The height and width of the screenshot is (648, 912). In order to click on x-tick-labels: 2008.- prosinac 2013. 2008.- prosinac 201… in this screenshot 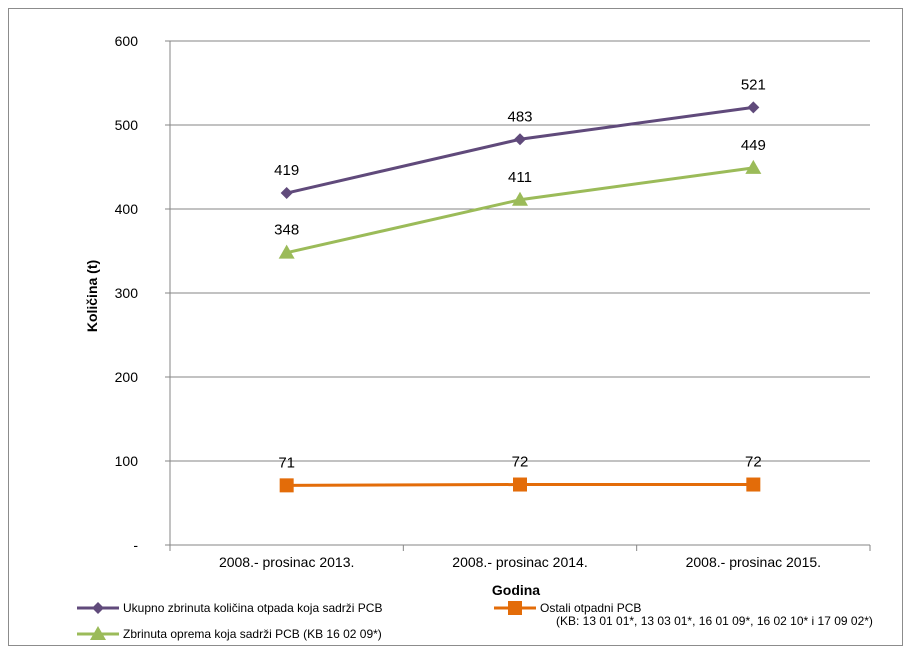, I will do `click(520, 562)`.